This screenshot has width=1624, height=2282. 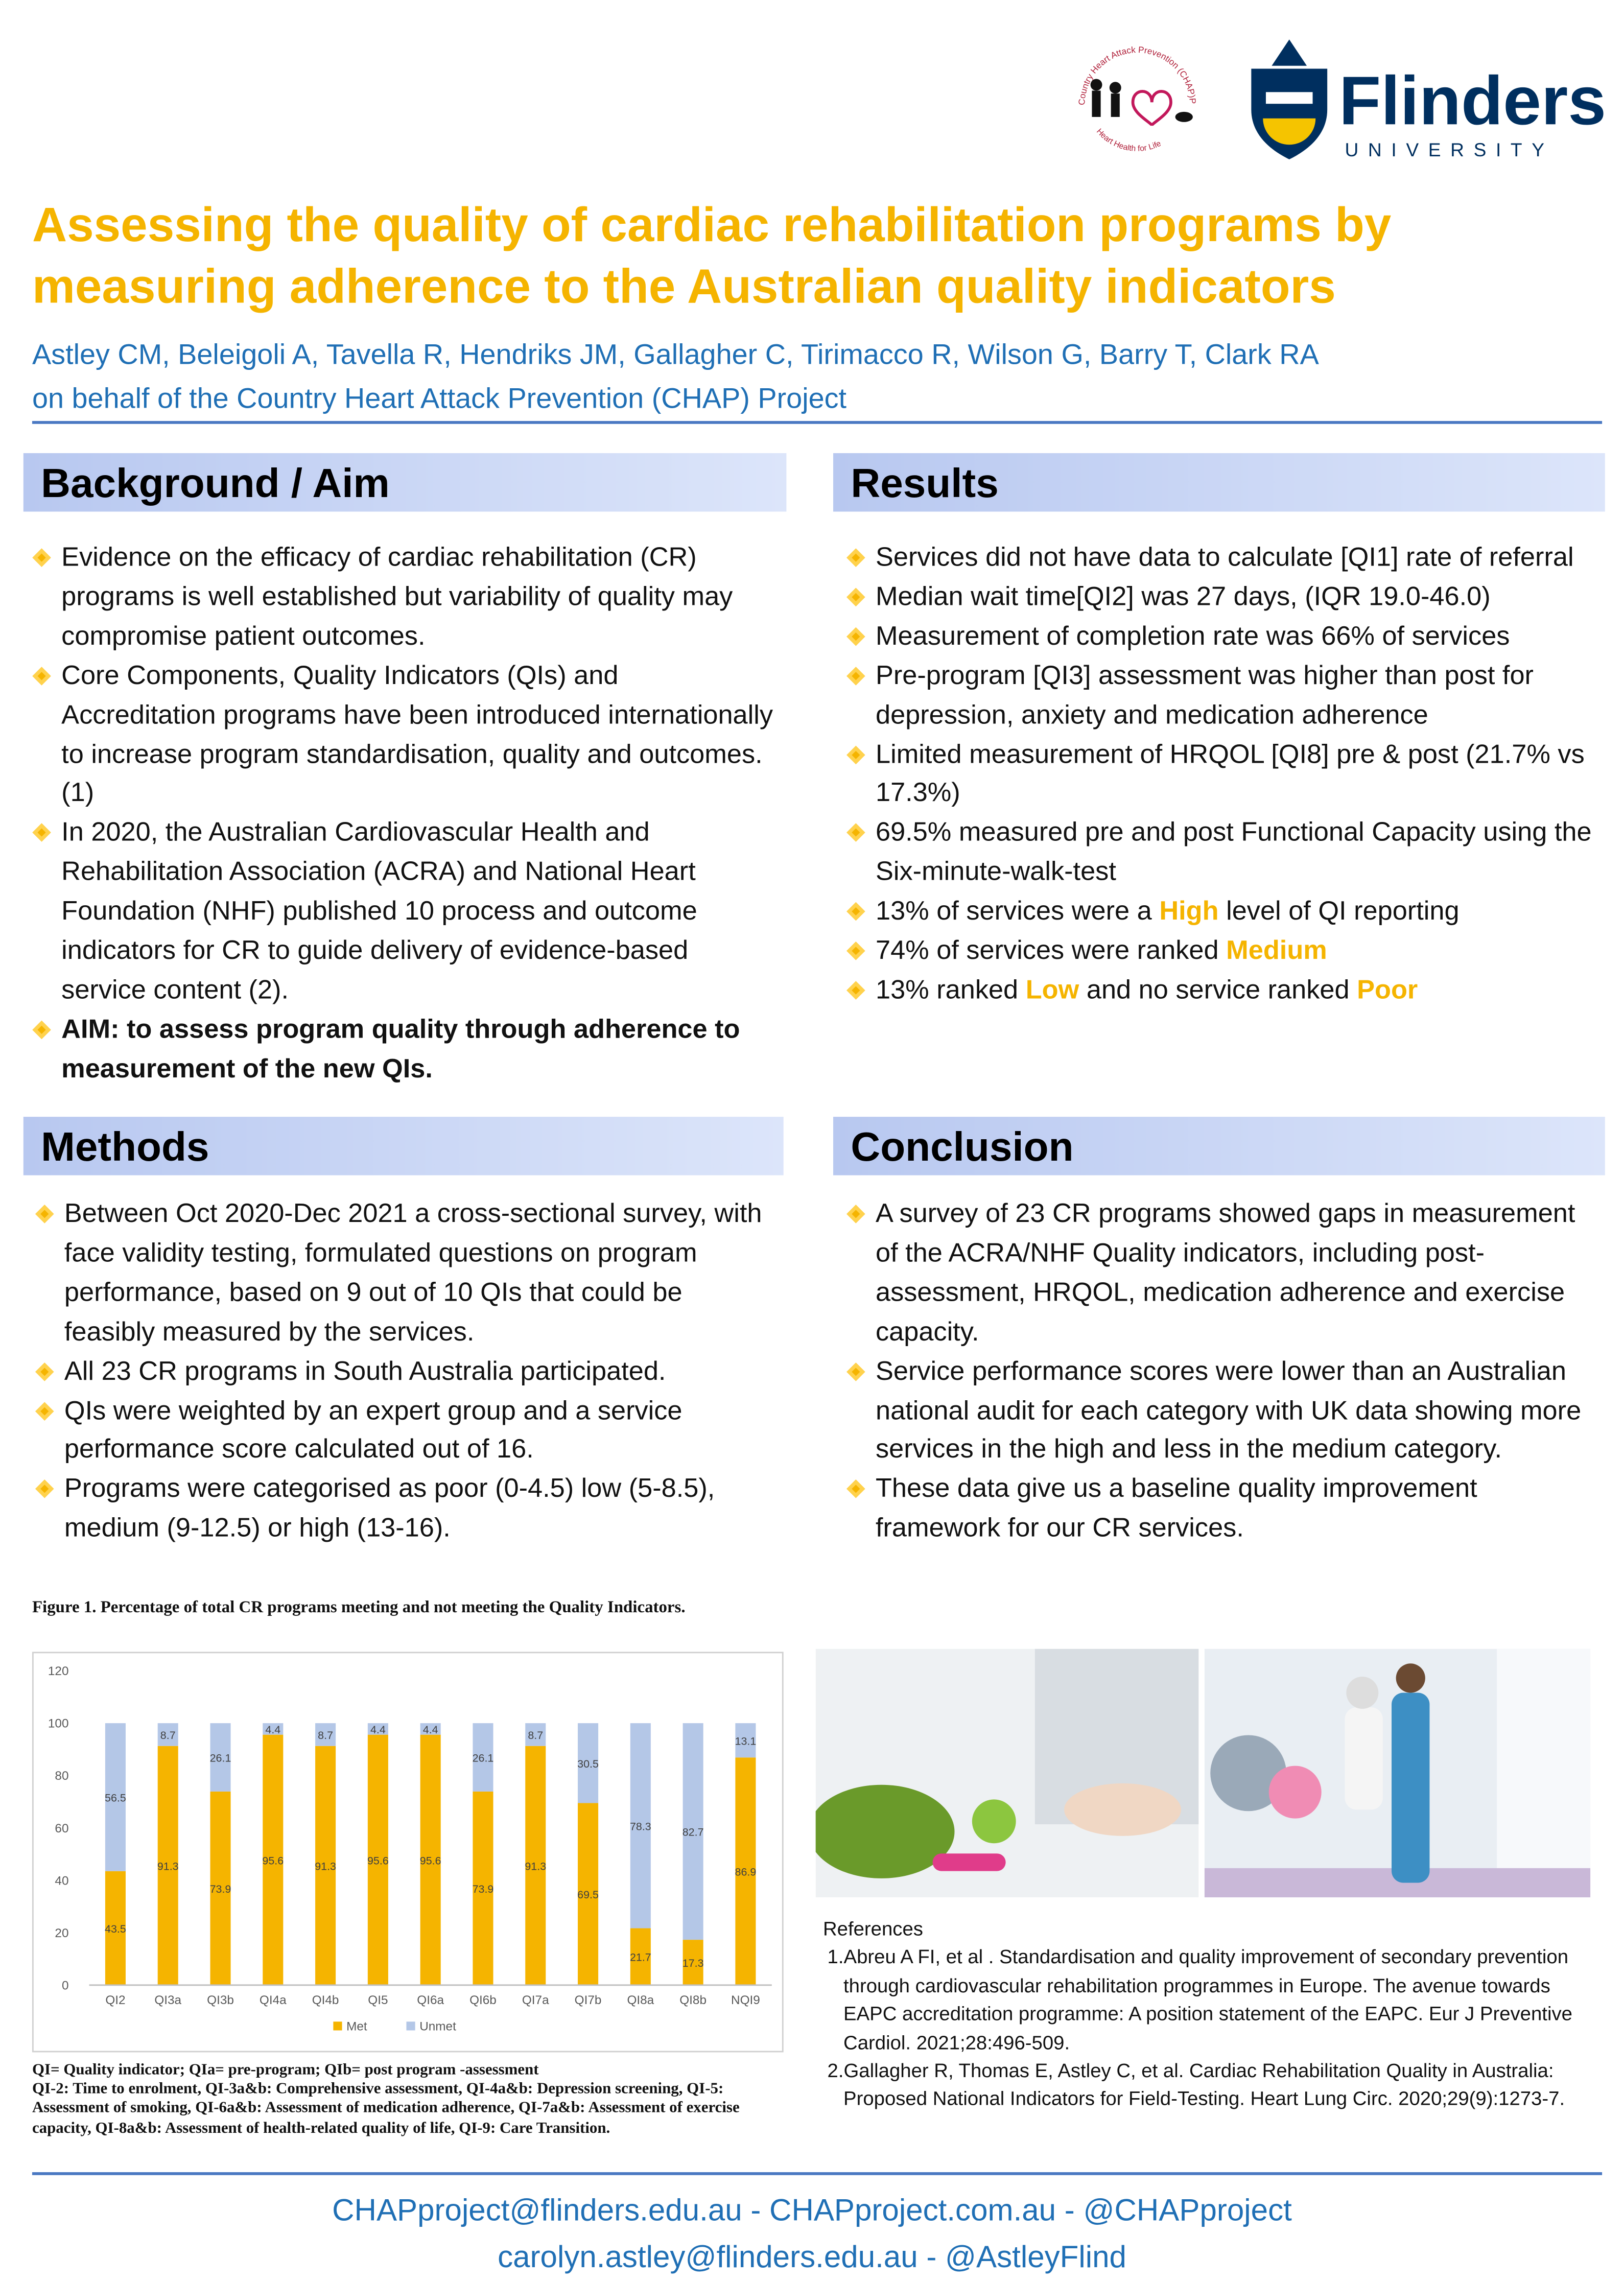 What do you see at coordinates (1472, 100) in the screenshot?
I see `university-name: Flinders` at bounding box center [1472, 100].